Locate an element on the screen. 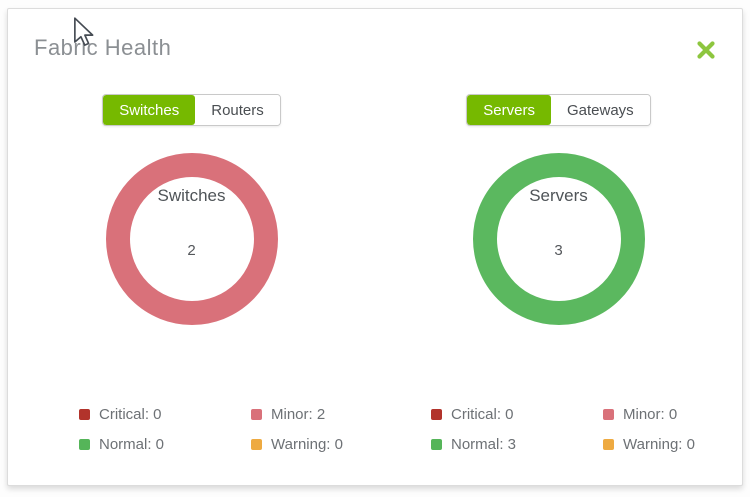 The width and height of the screenshot is (750, 497). donut-count: 3 is located at coordinates (558, 250).